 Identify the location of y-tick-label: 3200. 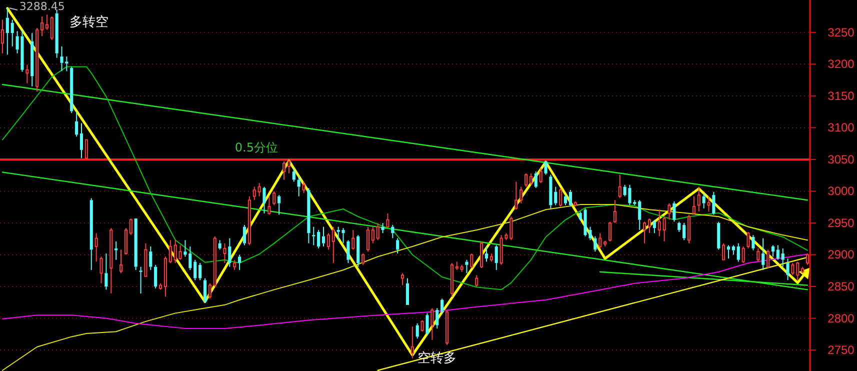
(841, 64).